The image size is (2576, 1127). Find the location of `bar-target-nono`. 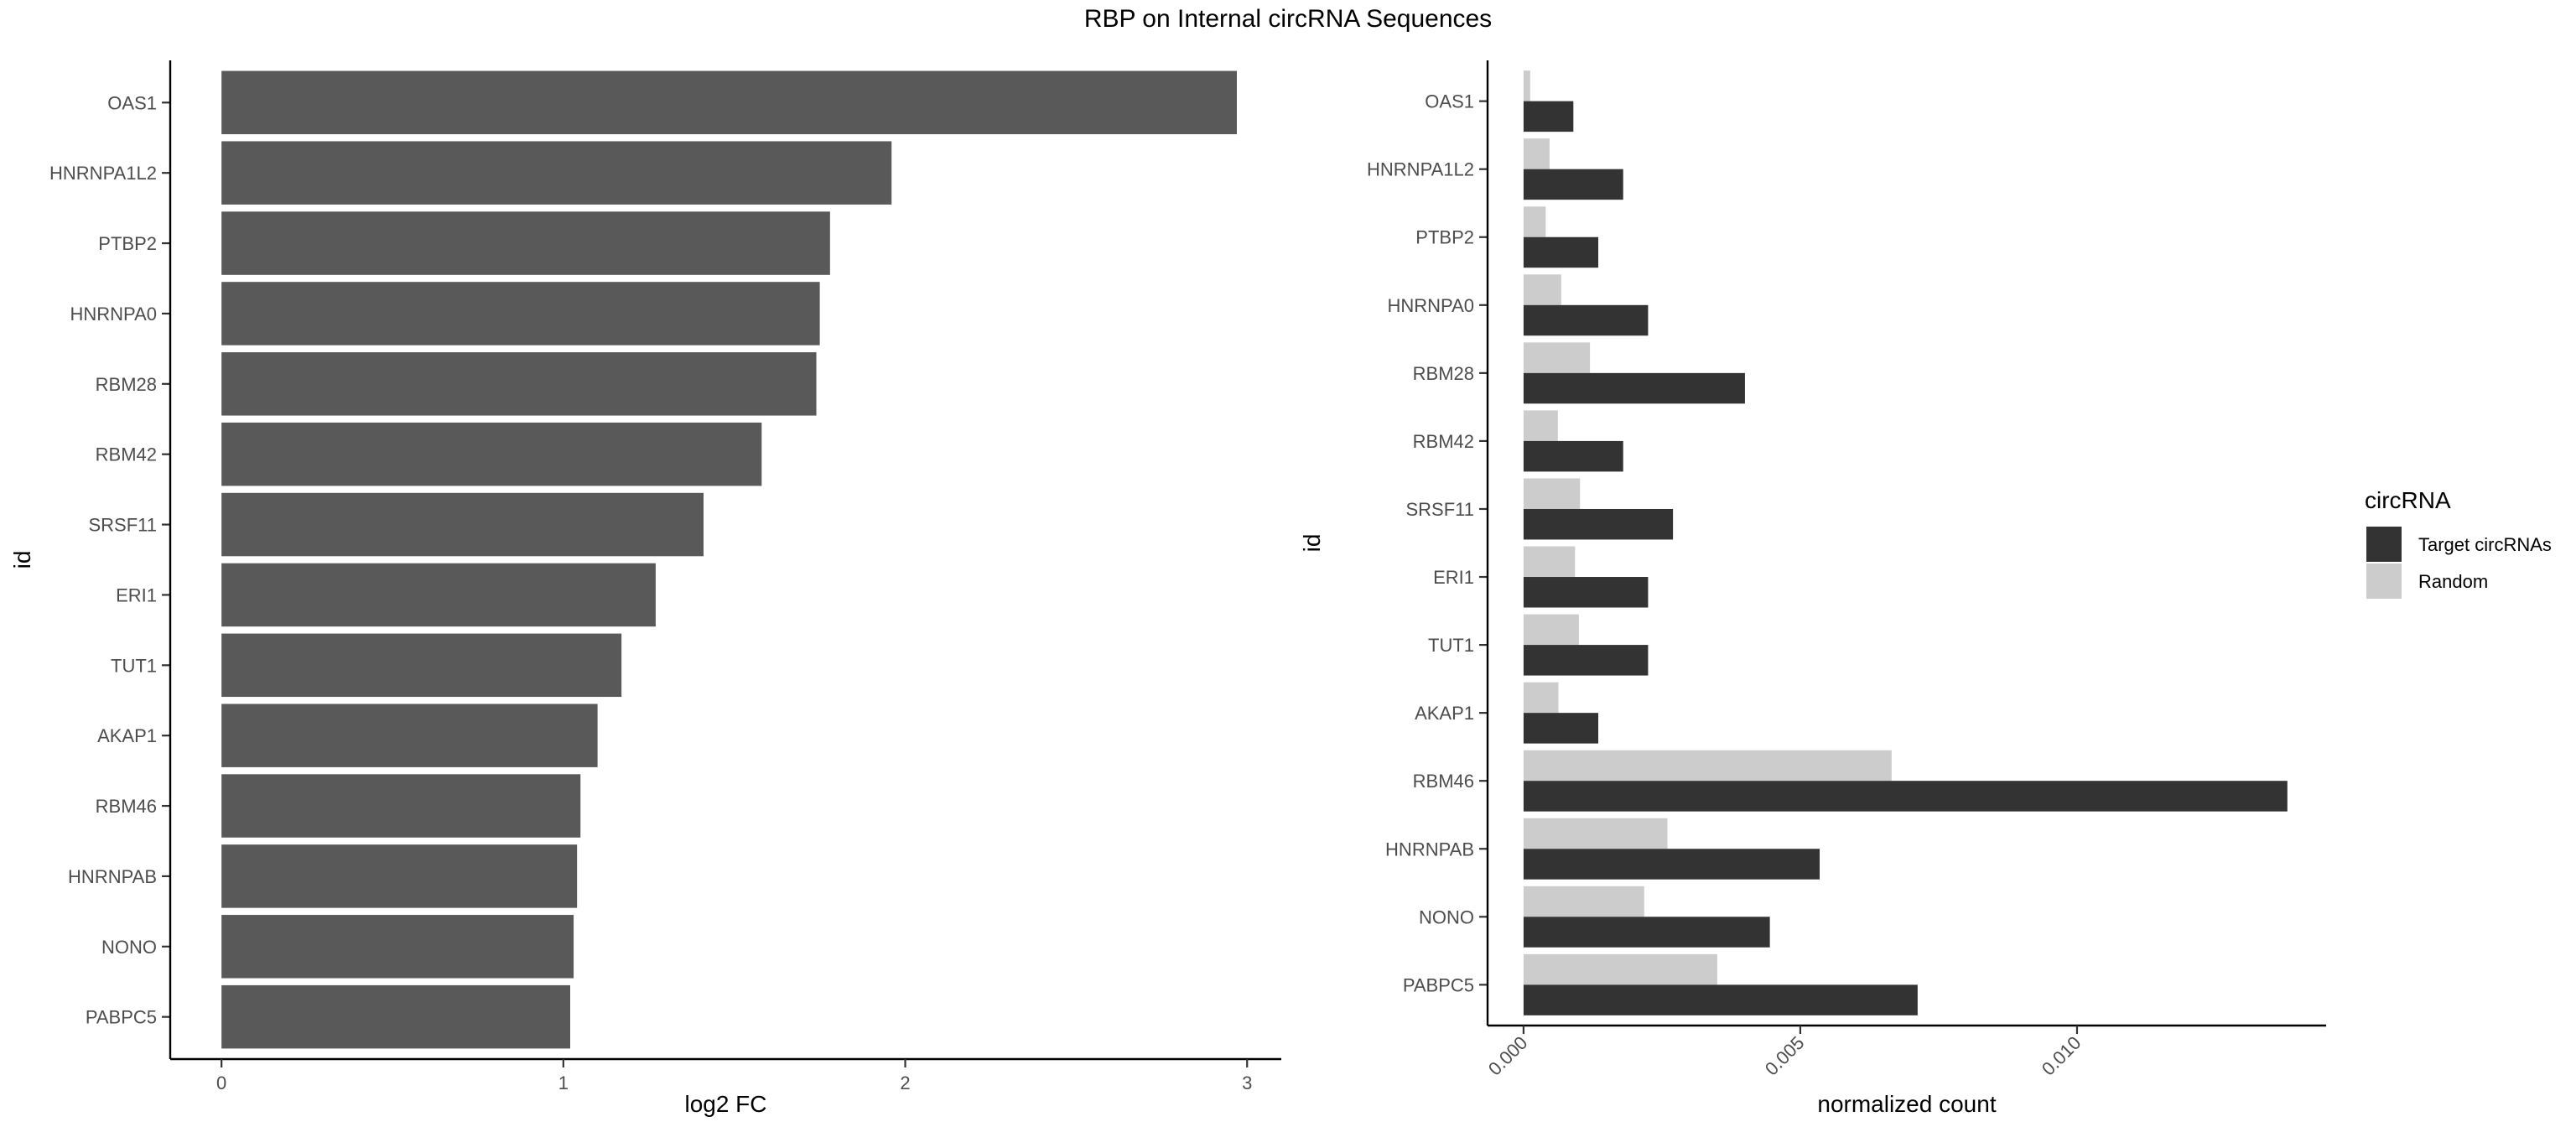

bar-target-nono is located at coordinates (1646, 933).